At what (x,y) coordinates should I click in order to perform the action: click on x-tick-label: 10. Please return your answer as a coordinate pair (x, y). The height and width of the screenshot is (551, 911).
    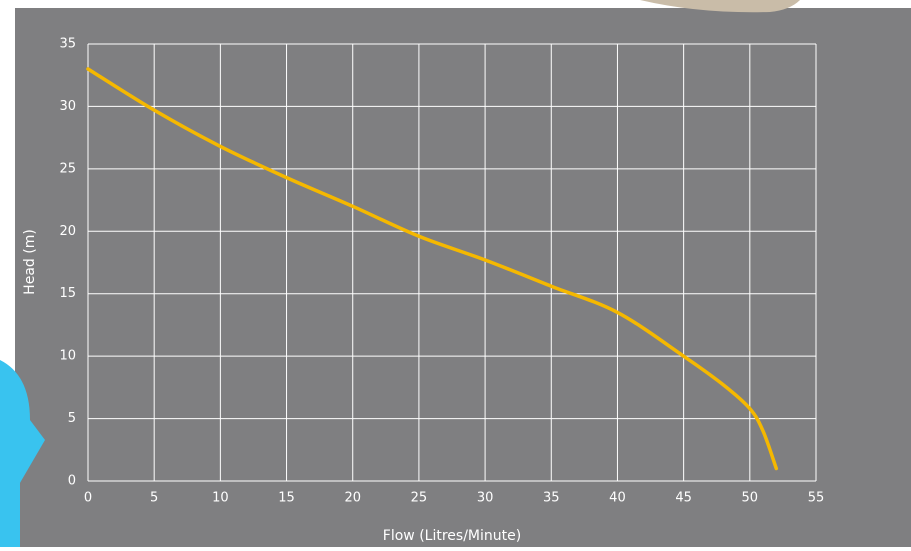
    Looking at the image, I should click on (220, 498).